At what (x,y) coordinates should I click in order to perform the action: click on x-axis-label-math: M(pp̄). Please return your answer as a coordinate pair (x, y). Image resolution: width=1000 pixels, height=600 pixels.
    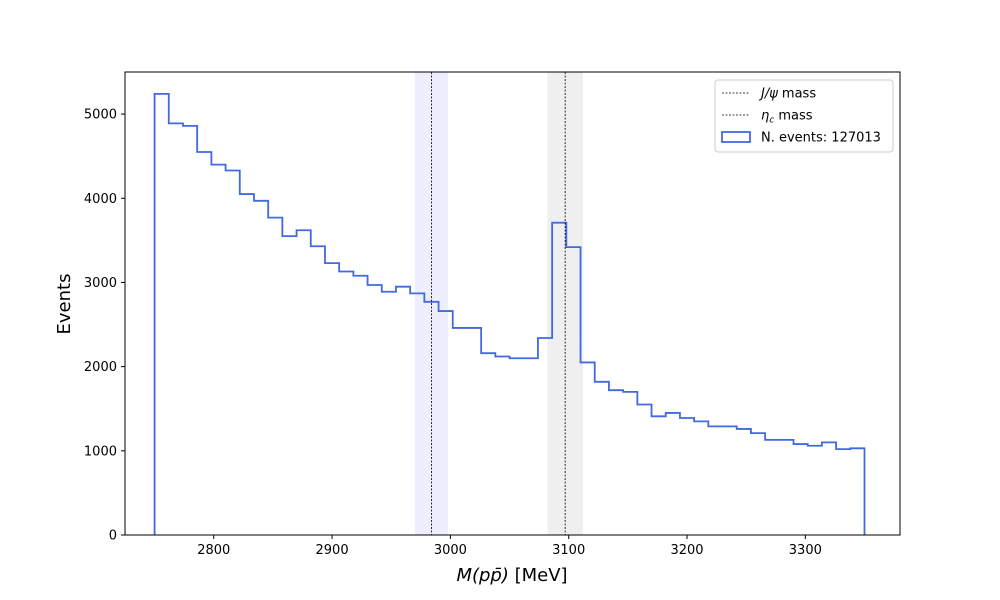
    Looking at the image, I should click on (482, 575).